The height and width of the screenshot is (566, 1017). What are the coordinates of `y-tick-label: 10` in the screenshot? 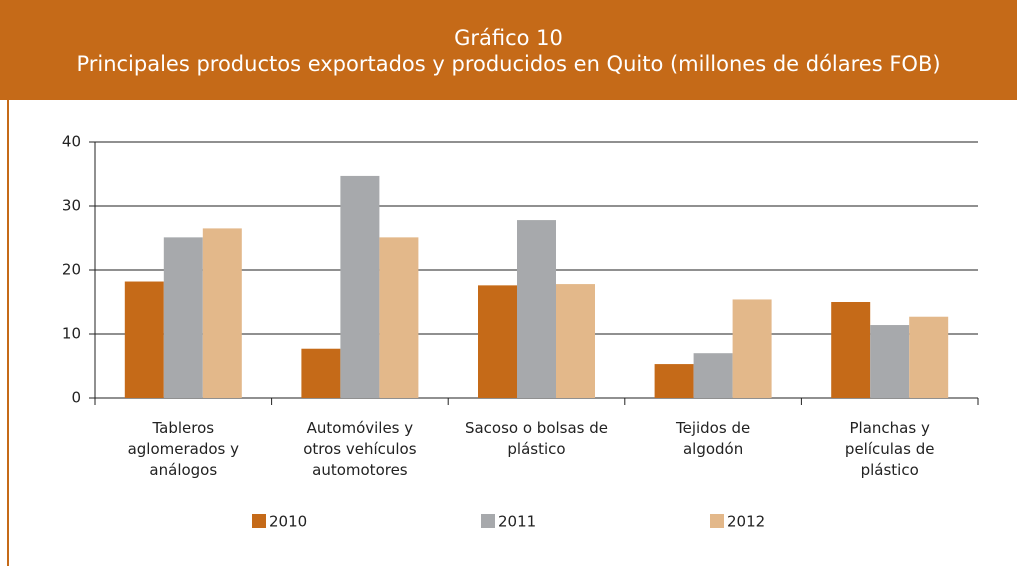 It's located at (71, 334).